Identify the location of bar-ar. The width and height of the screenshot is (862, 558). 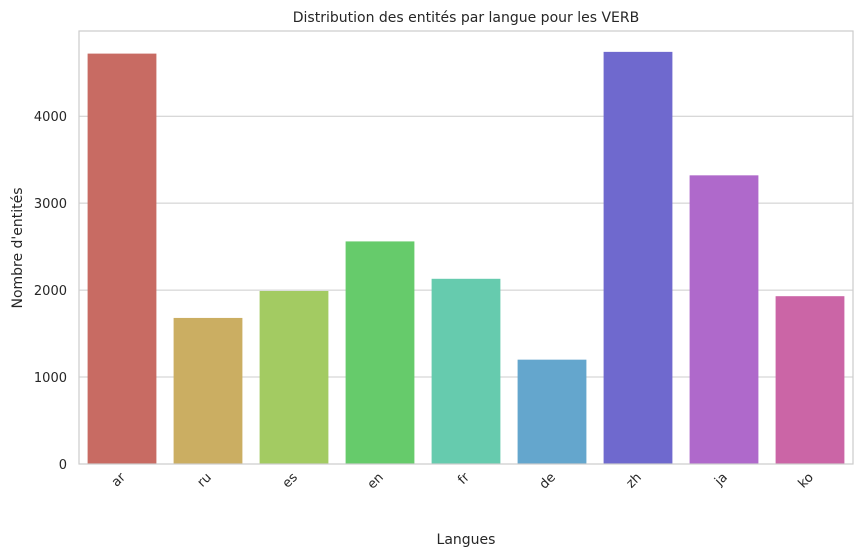
(122, 259).